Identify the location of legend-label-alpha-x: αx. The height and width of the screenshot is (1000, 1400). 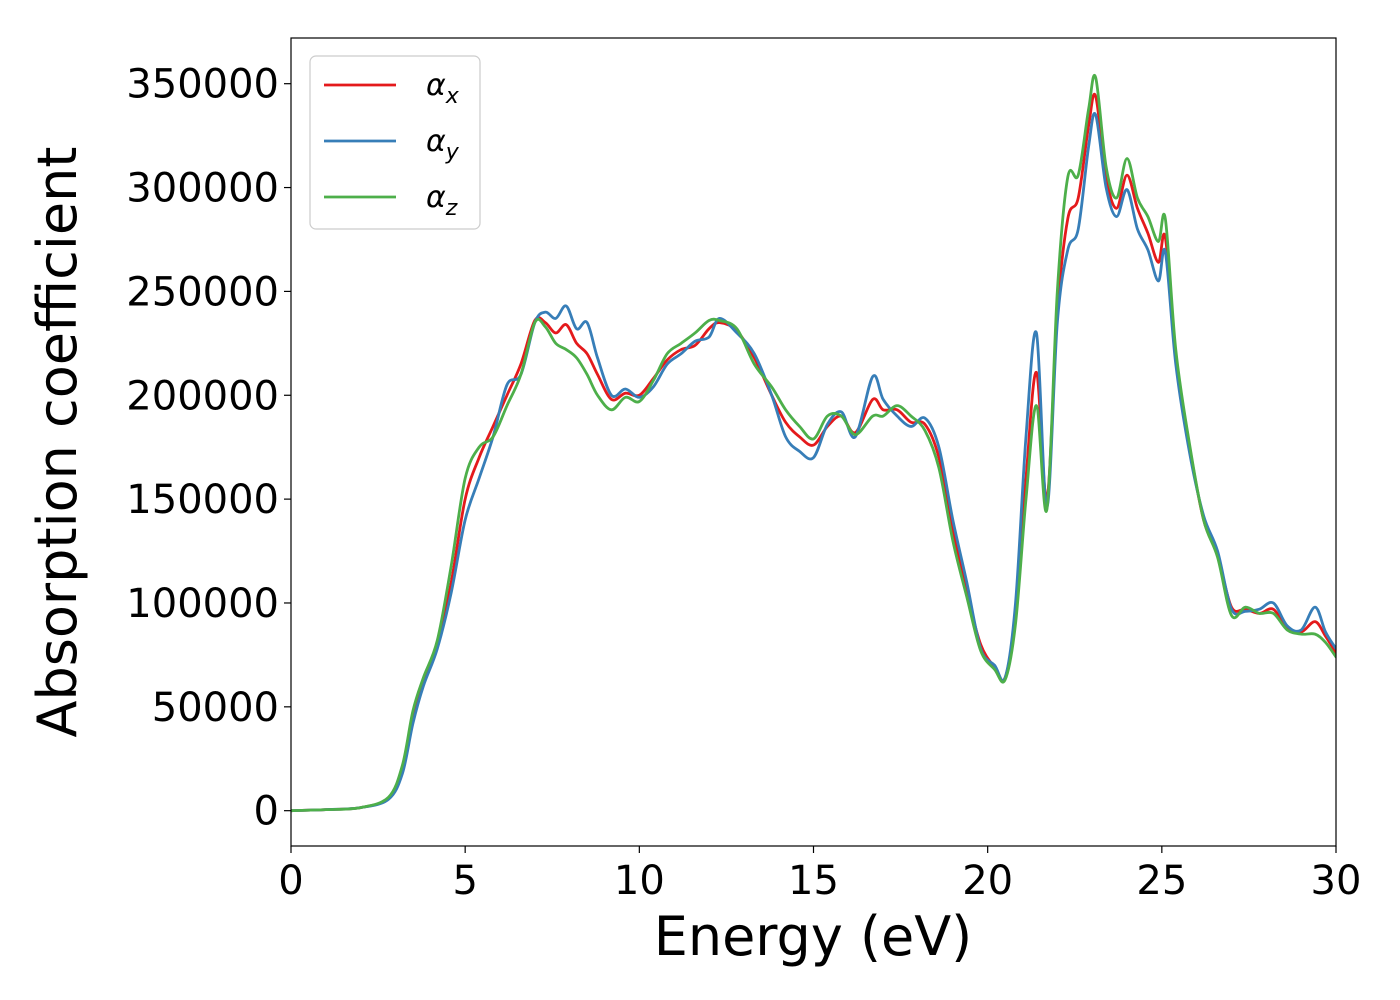
(443, 88).